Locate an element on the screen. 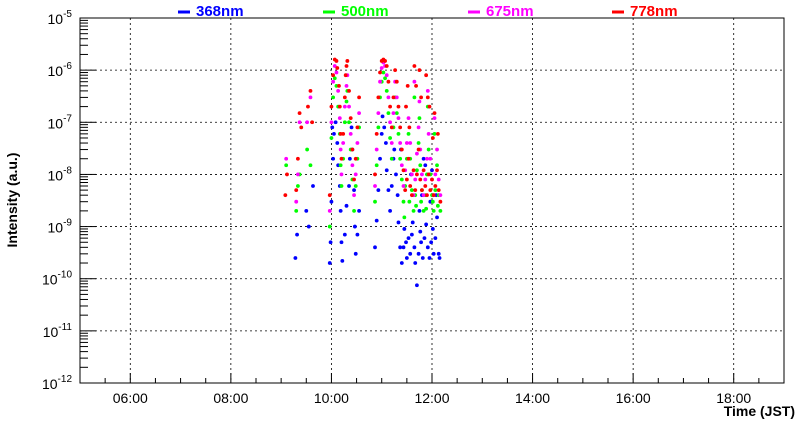 The width and height of the screenshot is (800, 427). y-tick-exponent: -5 is located at coordinates (67, 14).